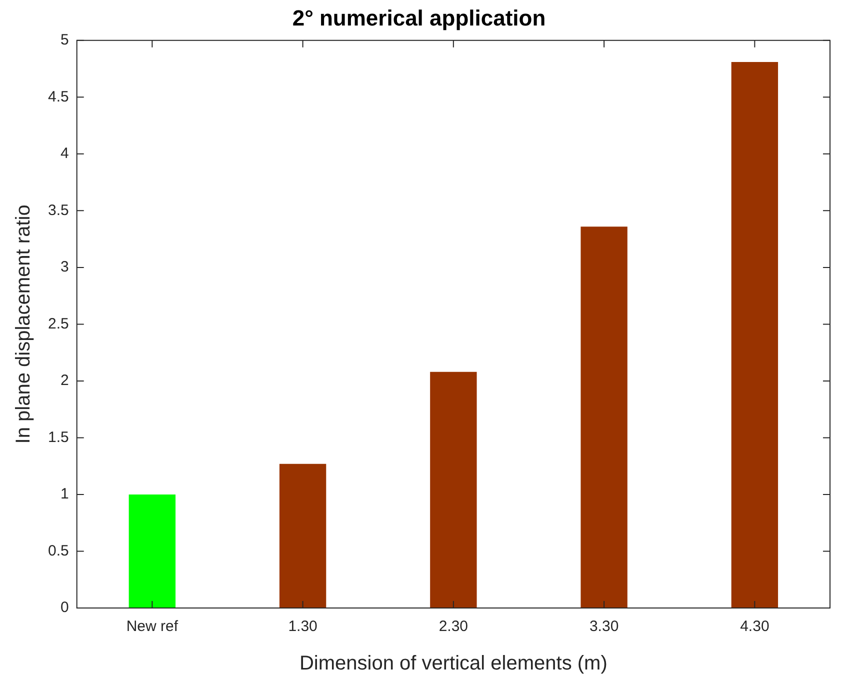  Describe the element at coordinates (64, 381) in the screenshot. I see `y-tick-label: 2` at that location.